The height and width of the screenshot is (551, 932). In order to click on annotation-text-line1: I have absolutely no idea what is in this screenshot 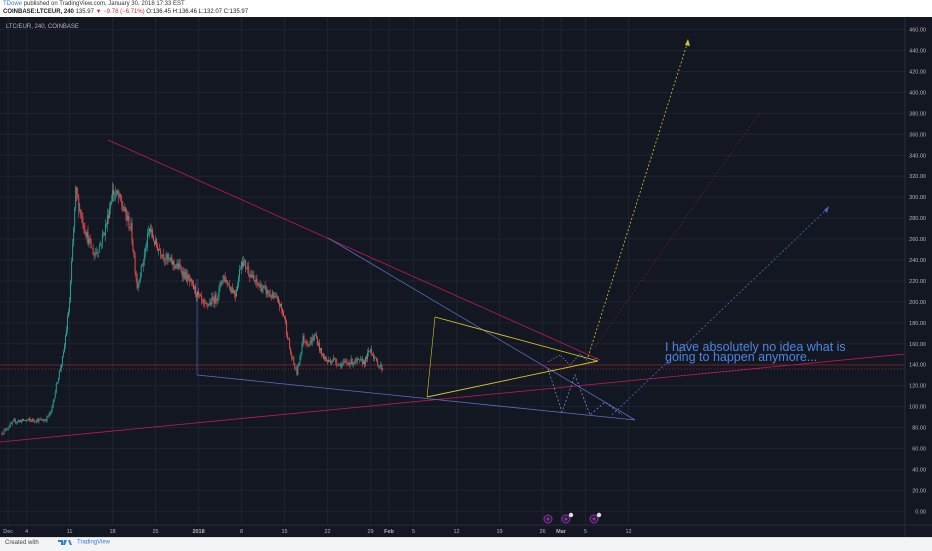, I will do `click(755, 347)`.